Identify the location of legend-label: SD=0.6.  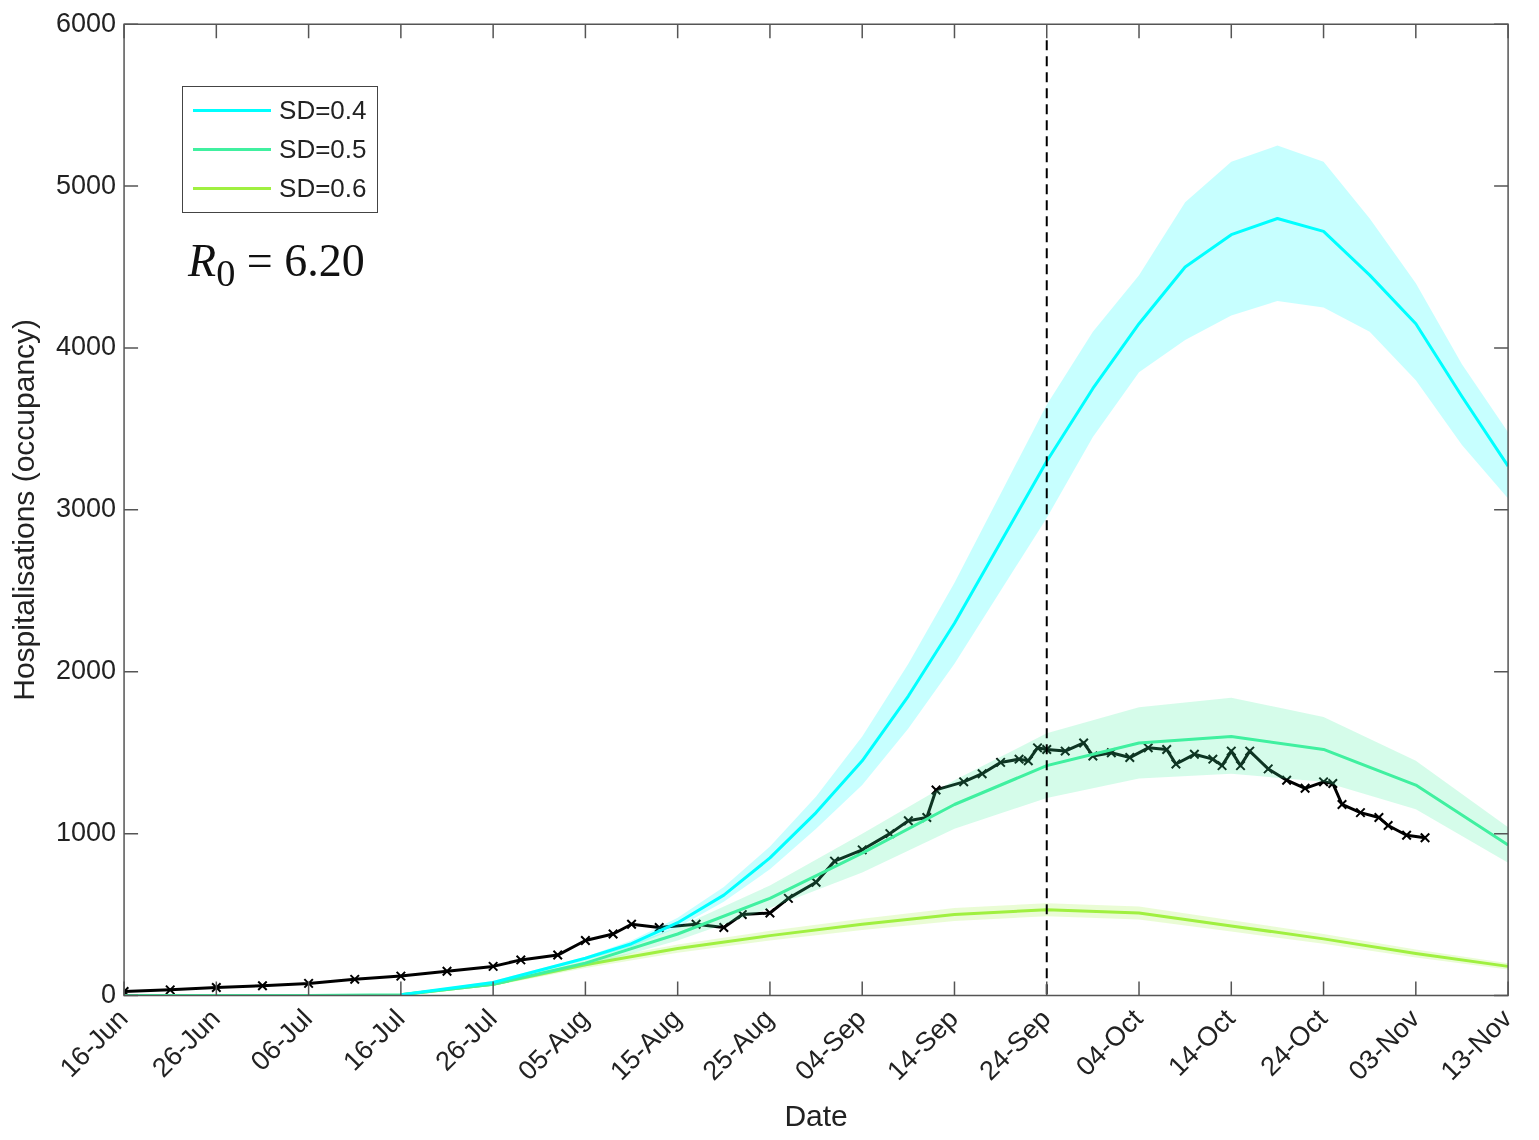
(323, 189).